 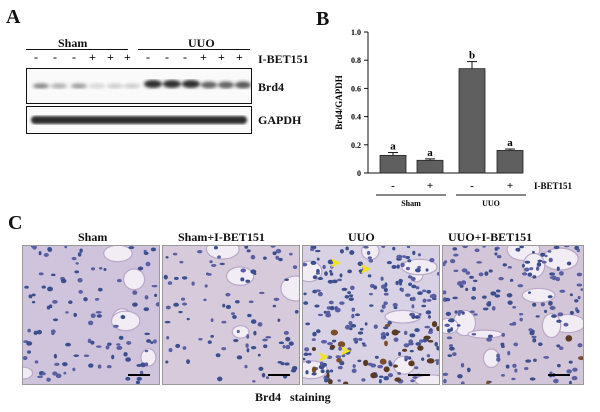 I want to click on y-axis-label: Brd4/GAPDH, so click(x=339, y=102).